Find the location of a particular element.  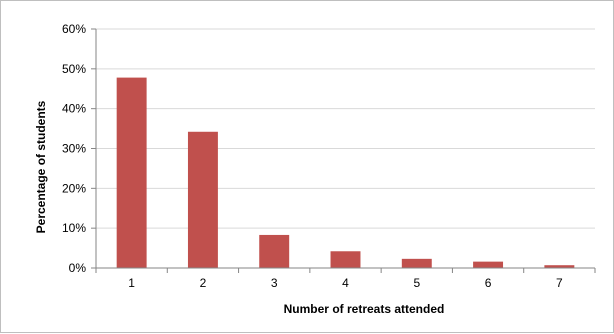

y-tick-label: 50% is located at coordinates (74, 69).